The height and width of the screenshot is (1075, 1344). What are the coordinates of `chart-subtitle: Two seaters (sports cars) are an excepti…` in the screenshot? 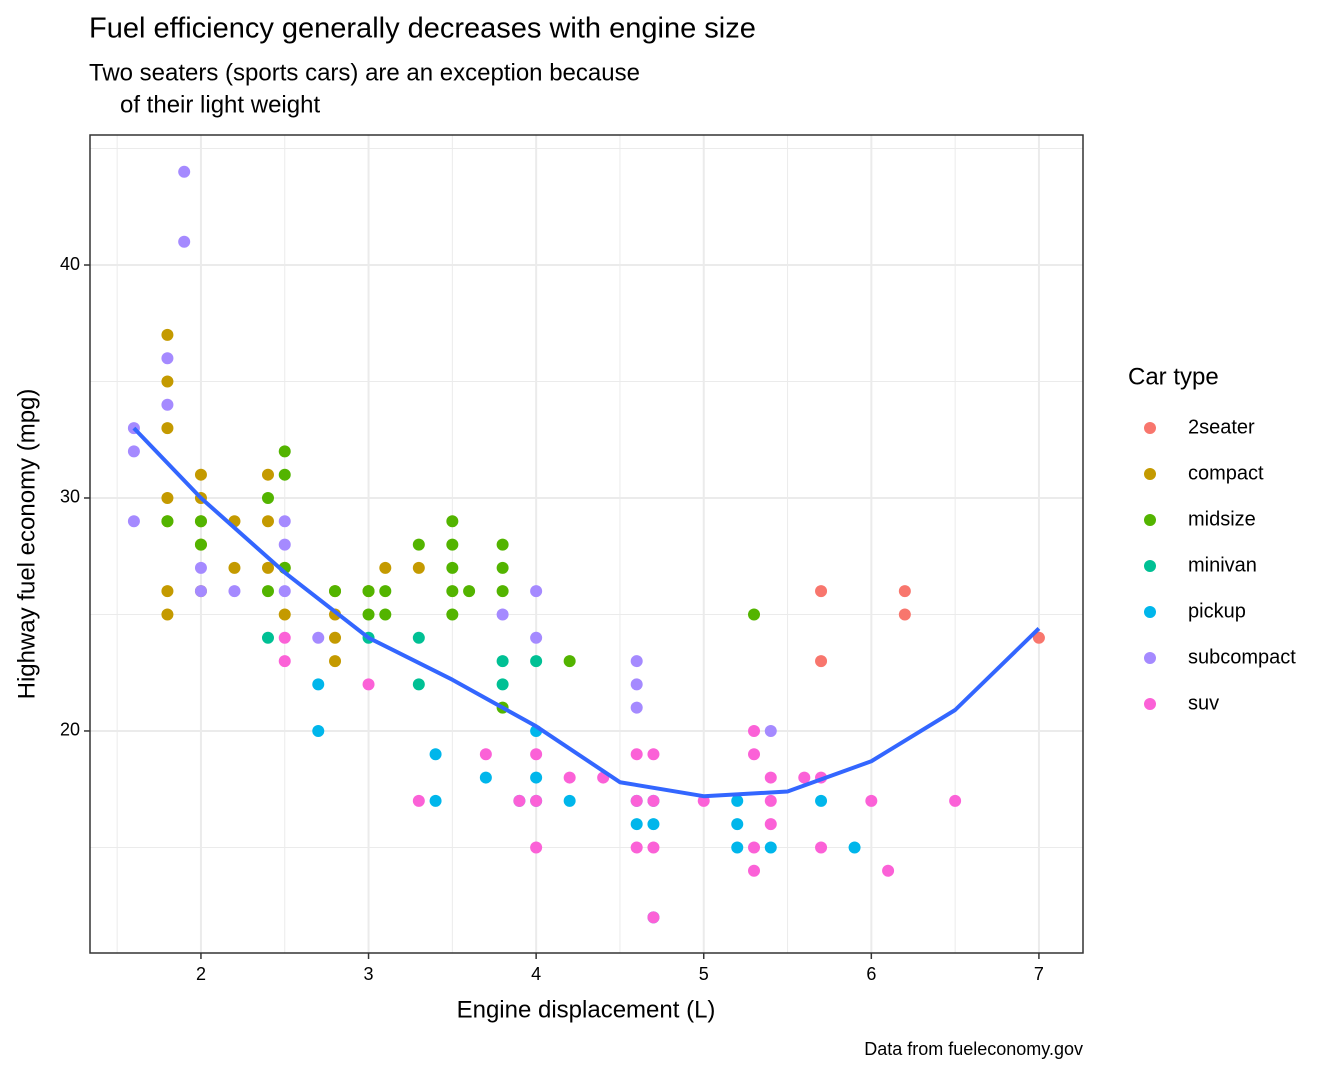 It's located at (364, 72).